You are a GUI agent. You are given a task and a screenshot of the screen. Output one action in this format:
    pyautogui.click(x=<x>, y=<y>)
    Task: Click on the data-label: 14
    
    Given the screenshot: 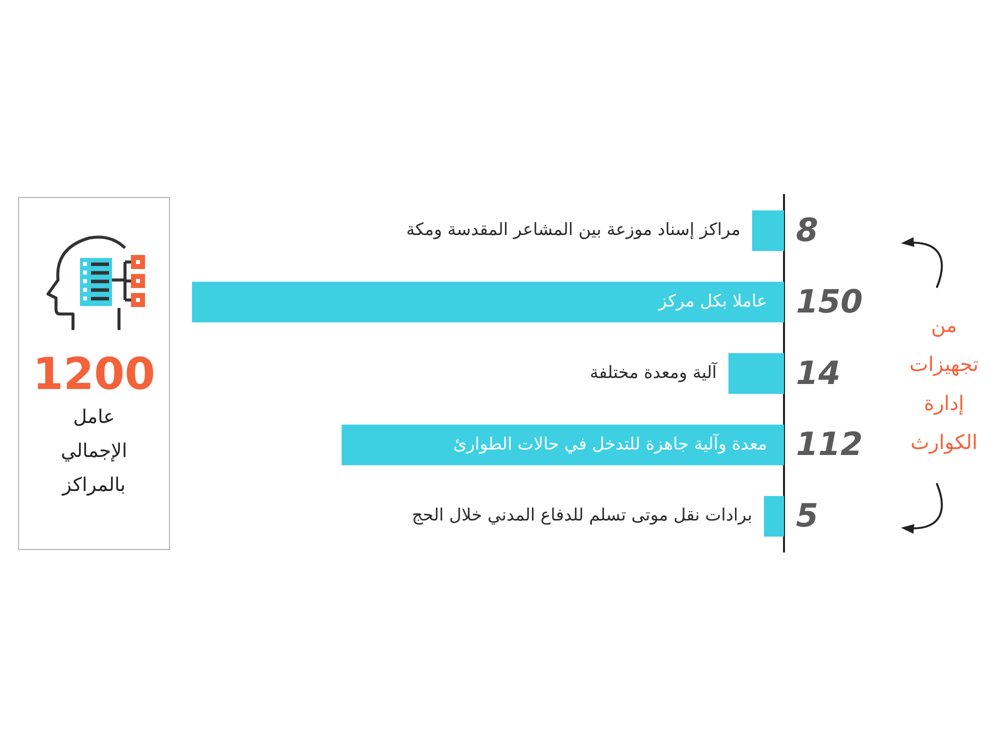 What is the action you would take?
    pyautogui.click(x=818, y=373)
    